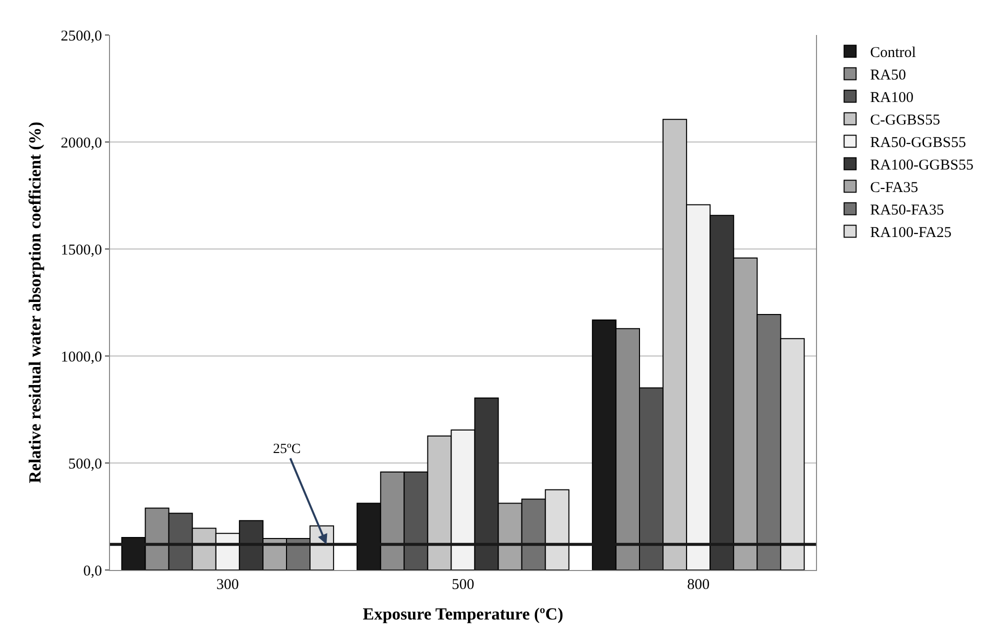 Image resolution: width=991 pixels, height=640 pixels. What do you see at coordinates (81, 143) in the screenshot?
I see `y-tick-label: 2000,0` at bounding box center [81, 143].